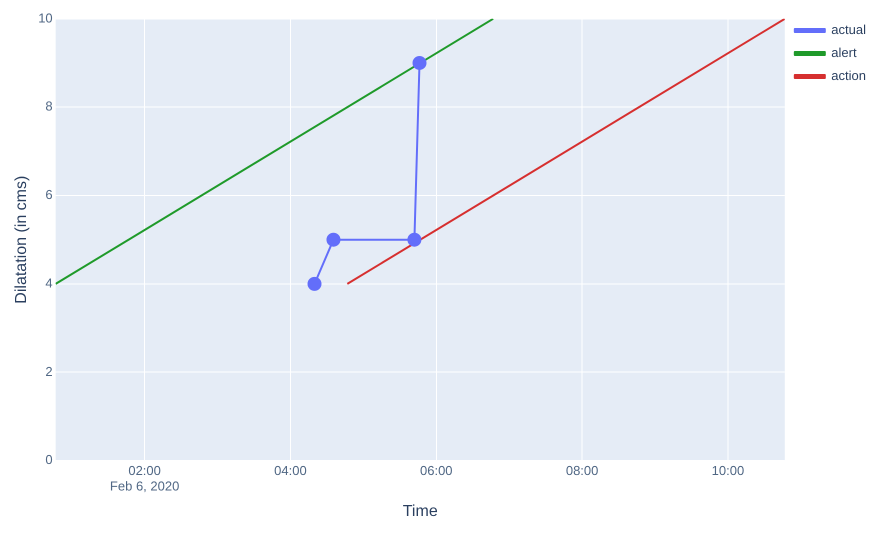 Image resolution: width=894 pixels, height=533 pixels. What do you see at coordinates (49, 282) in the screenshot?
I see `y-tick-label: 4` at bounding box center [49, 282].